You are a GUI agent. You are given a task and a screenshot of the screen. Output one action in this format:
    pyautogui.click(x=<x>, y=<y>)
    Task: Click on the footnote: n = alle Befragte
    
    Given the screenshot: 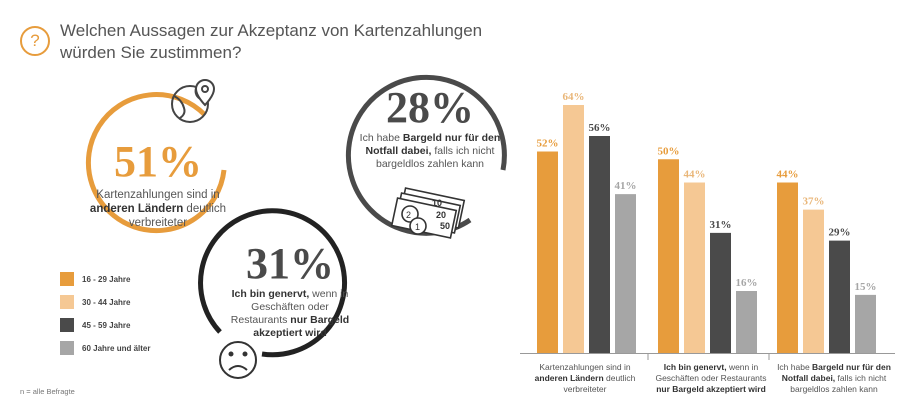 What is the action you would take?
    pyautogui.click(x=47, y=391)
    